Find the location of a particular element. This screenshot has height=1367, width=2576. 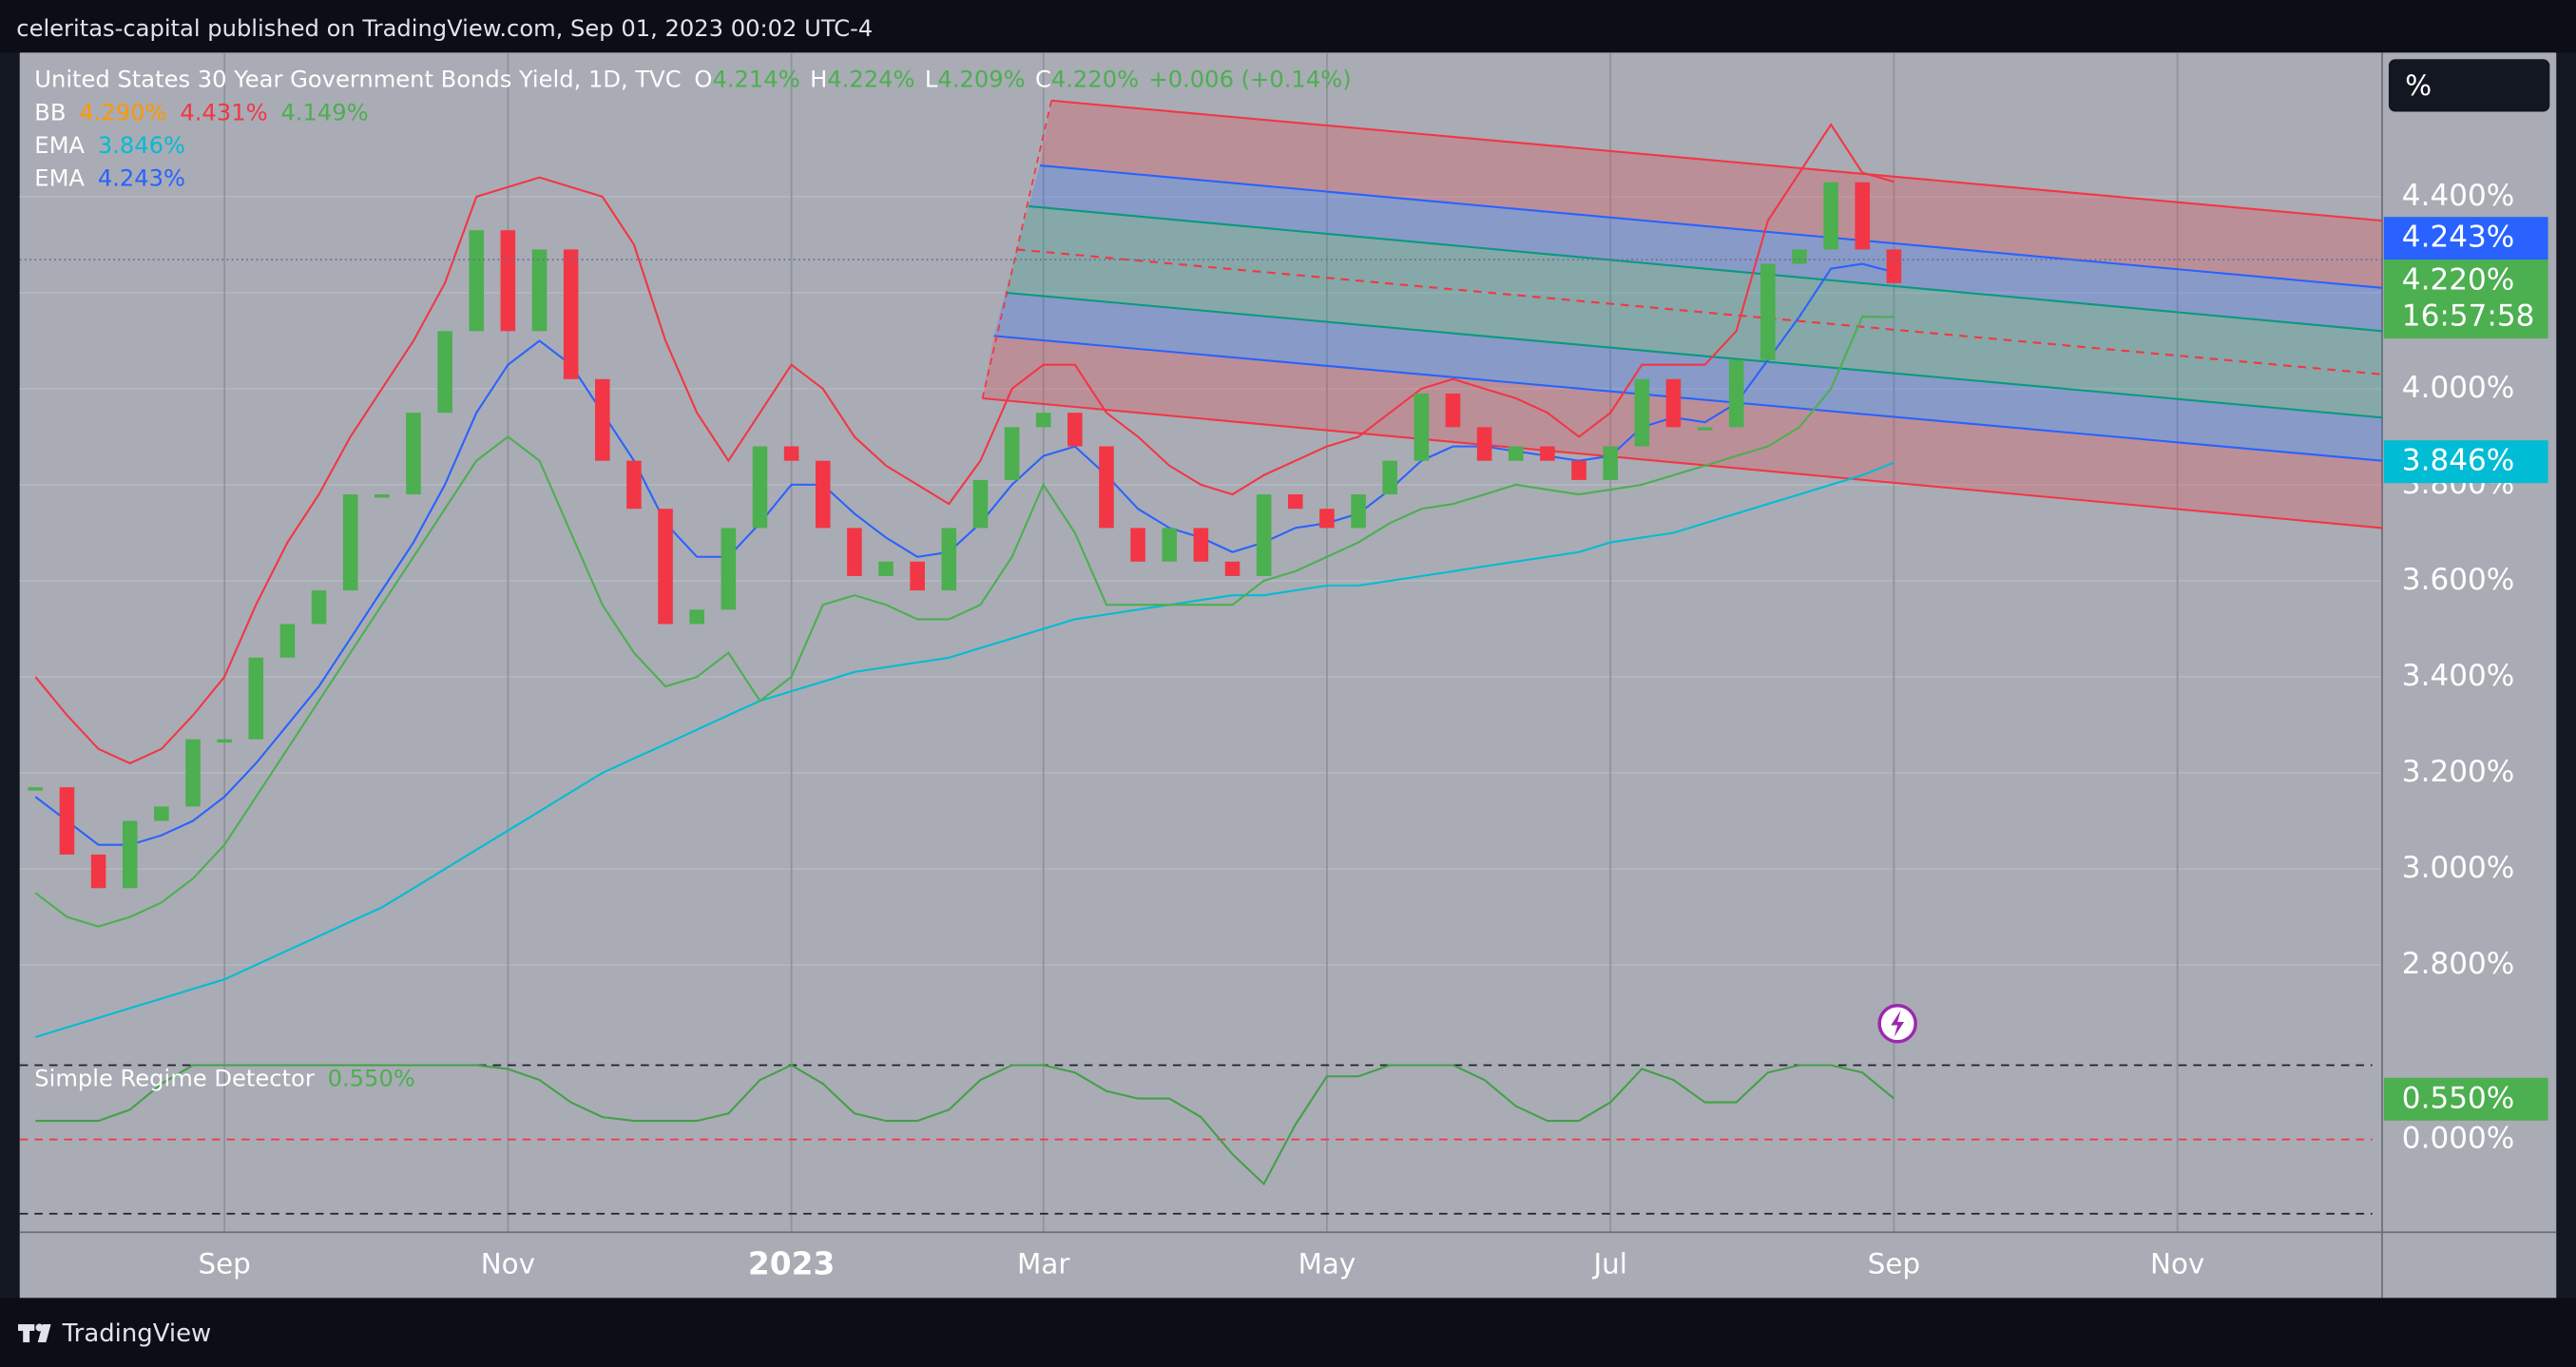

legend-item: L is located at coordinates (932, 80).